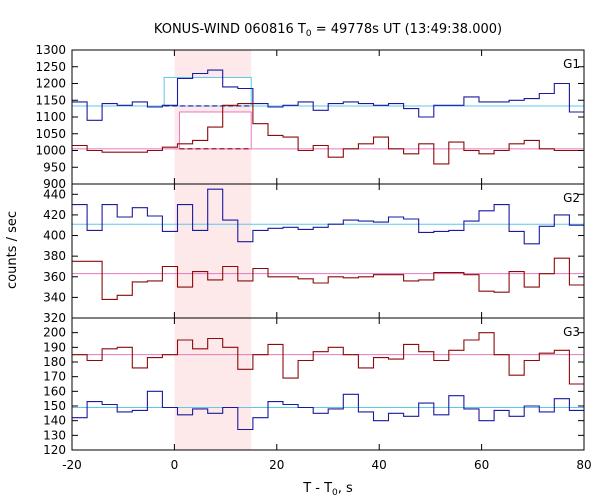  I want to click on highlight-interval, so click(213, 250).